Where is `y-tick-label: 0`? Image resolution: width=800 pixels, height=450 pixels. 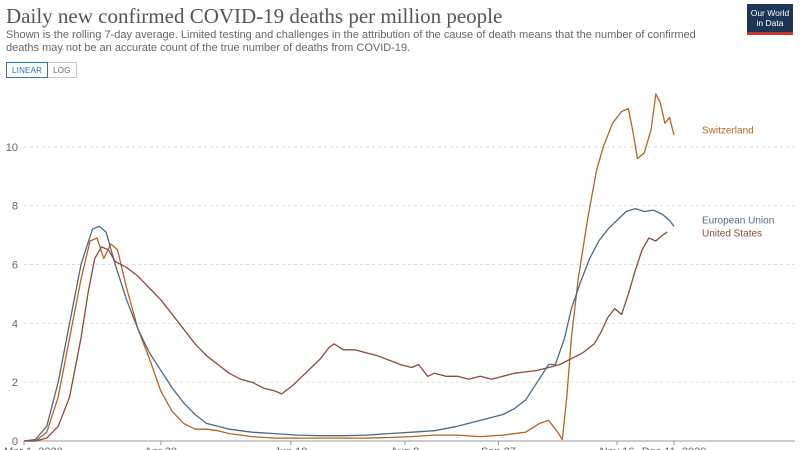 y-tick-label: 0 is located at coordinates (15, 442).